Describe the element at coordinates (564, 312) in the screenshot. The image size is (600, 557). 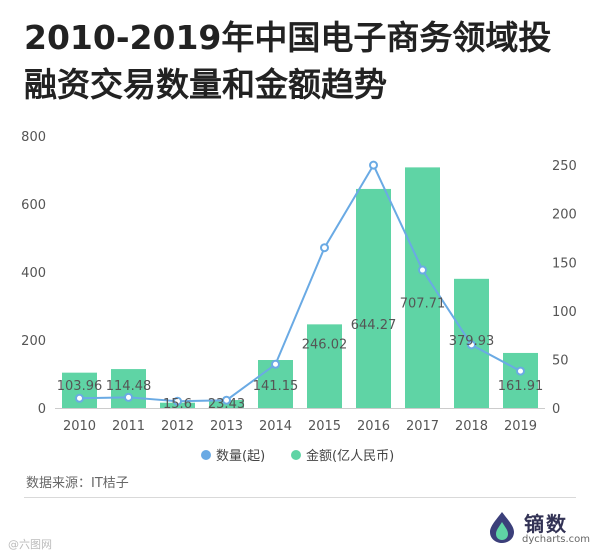
I see `right-axis-tick: 100` at that location.